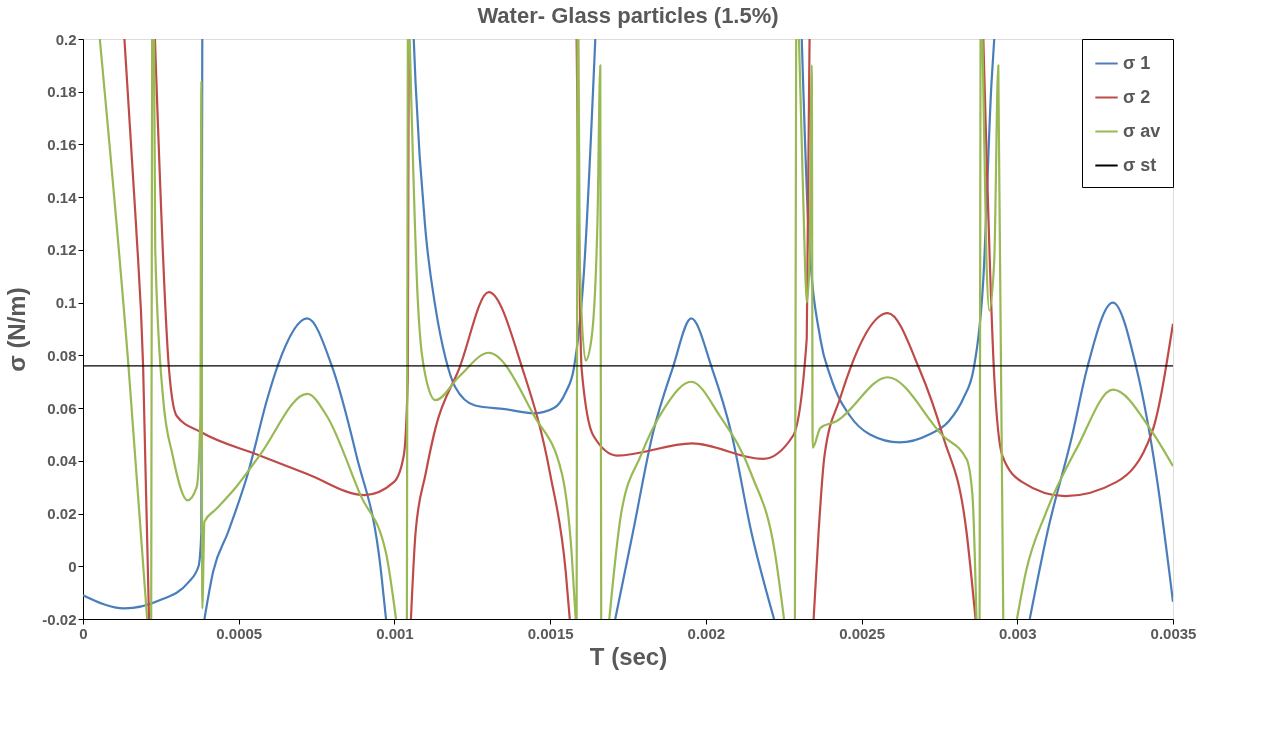 The width and height of the screenshot is (1273, 735). What do you see at coordinates (1137, 62) in the screenshot?
I see `legend-label: σ 1` at bounding box center [1137, 62].